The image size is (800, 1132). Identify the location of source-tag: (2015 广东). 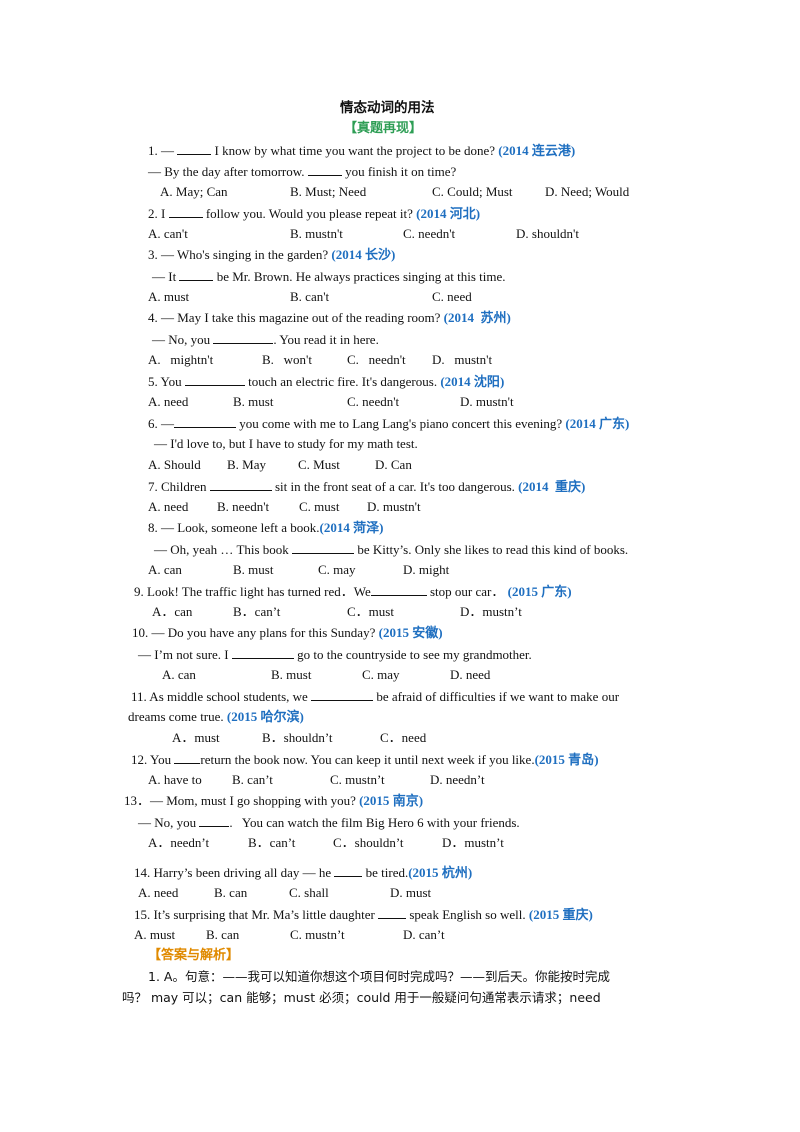
(539, 592).